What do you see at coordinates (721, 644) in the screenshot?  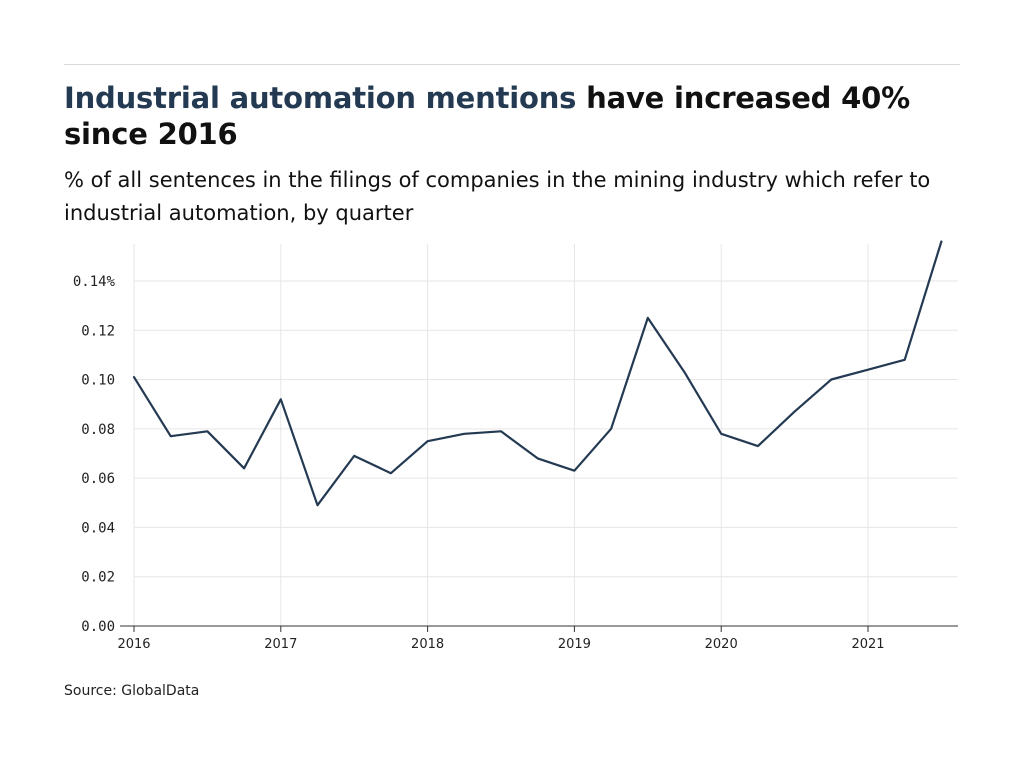 I see `x-tick-label: 2020` at bounding box center [721, 644].